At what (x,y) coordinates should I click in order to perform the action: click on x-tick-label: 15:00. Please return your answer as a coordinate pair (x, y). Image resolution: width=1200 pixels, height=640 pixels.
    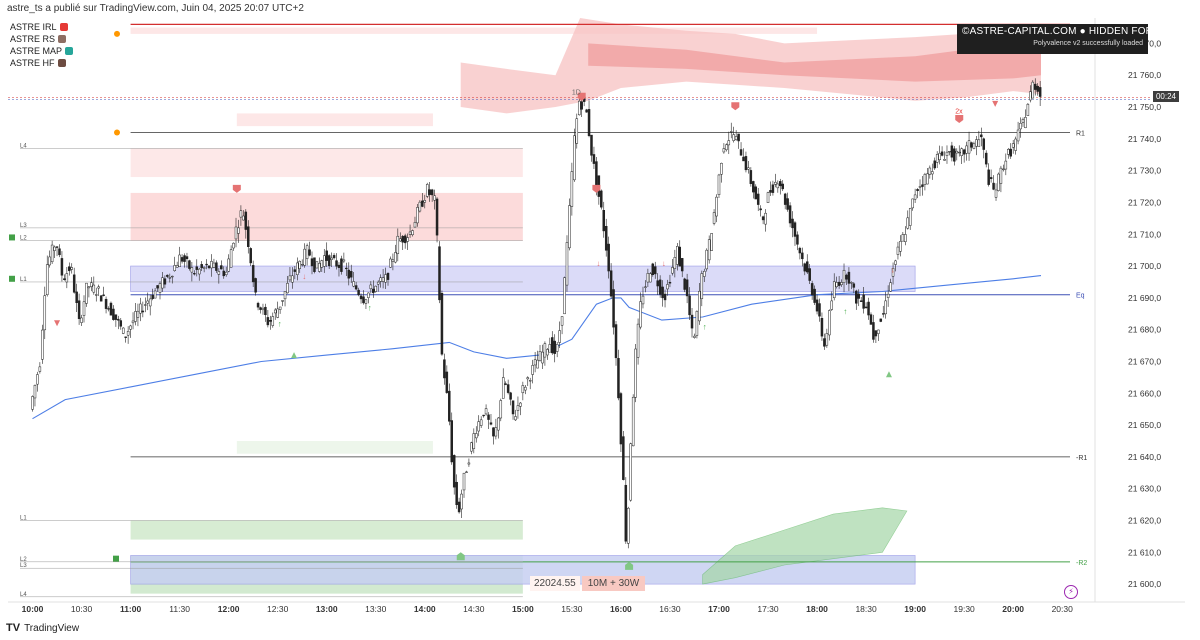
    Looking at the image, I should click on (523, 609).